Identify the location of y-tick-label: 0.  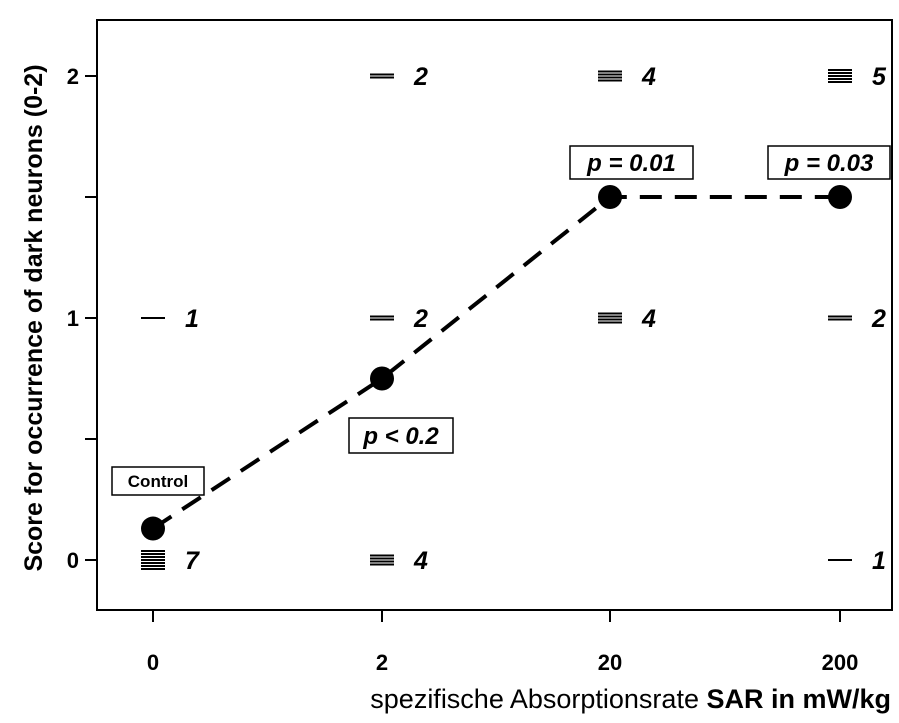
(73, 560).